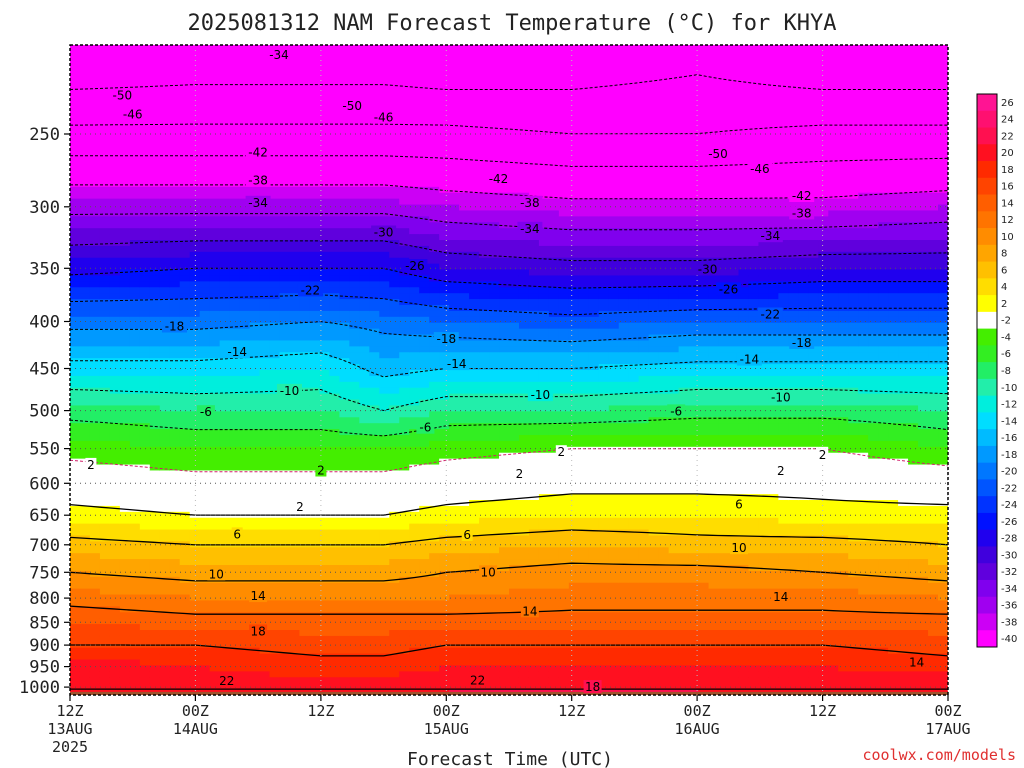  What do you see at coordinates (257, 596) in the screenshot?
I see `contour-label: 14` at bounding box center [257, 596].